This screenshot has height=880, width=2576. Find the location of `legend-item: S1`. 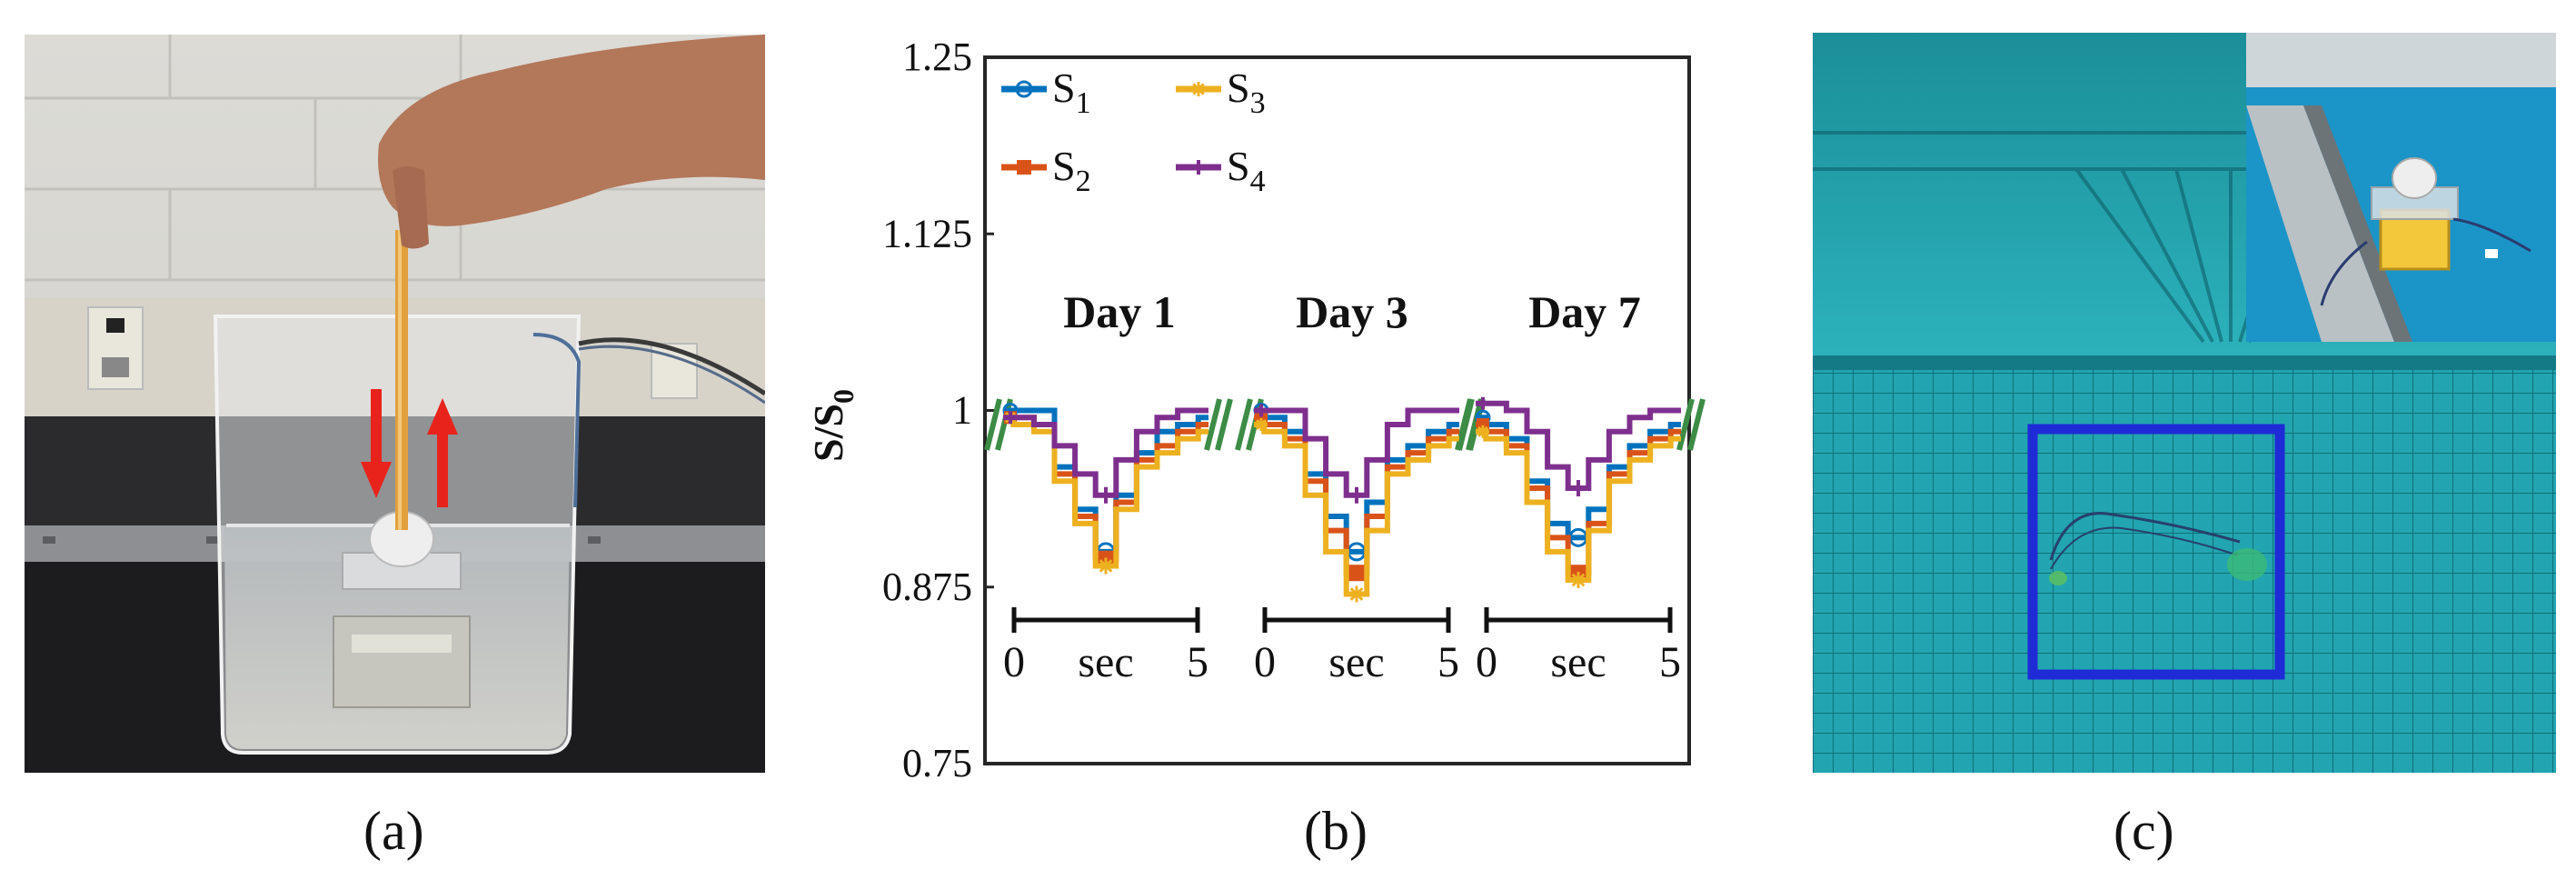

legend-item: S1 is located at coordinates (1046, 93).